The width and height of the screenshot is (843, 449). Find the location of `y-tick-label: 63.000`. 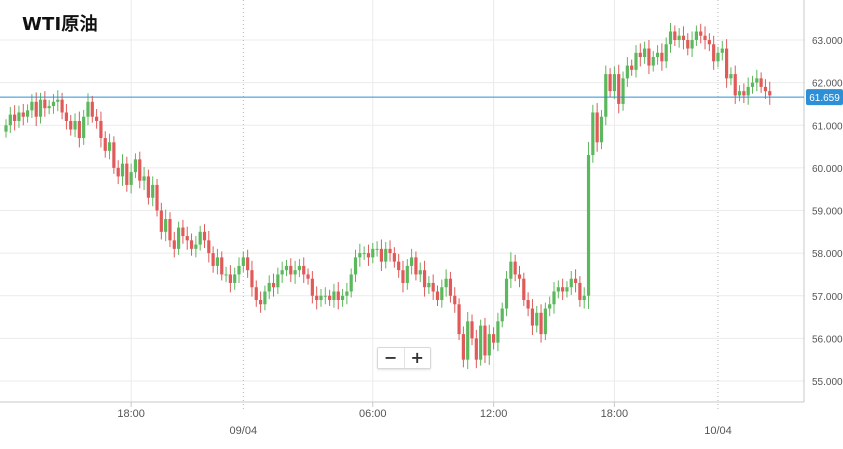

y-tick-label: 63.000 is located at coordinates (827, 41).